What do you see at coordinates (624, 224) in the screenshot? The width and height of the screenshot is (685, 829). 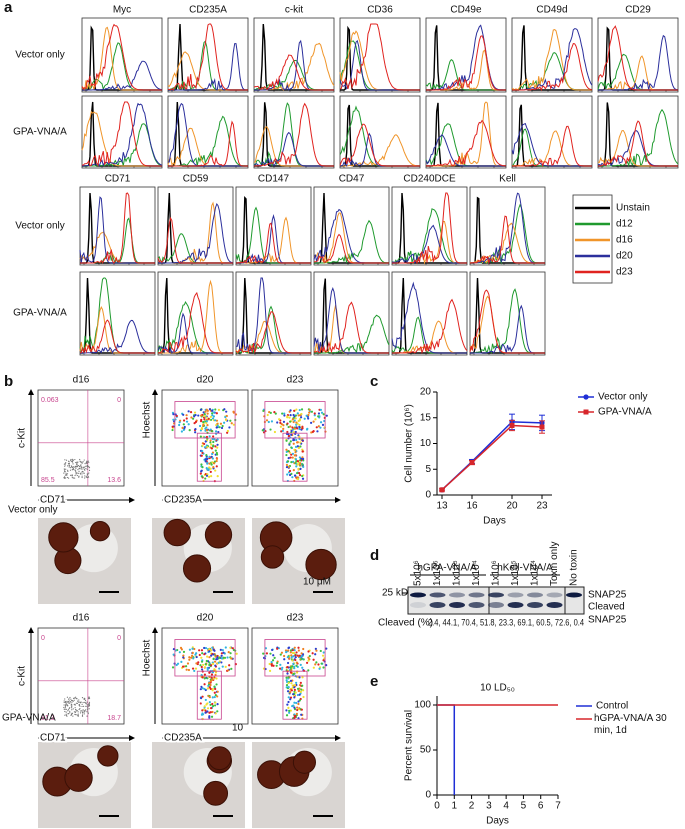 I see `legend-label: d12` at bounding box center [624, 224].